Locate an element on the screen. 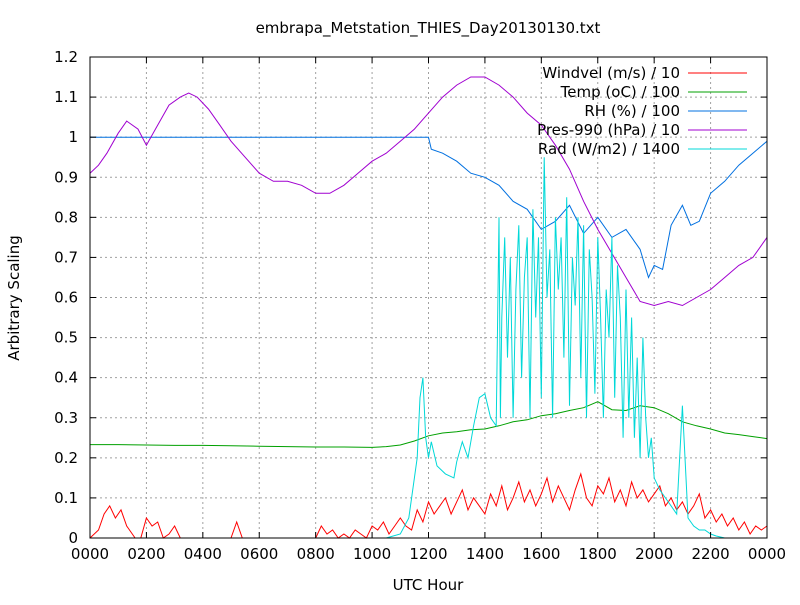 The width and height of the screenshot is (800, 605). y-tick-label: 1.1 is located at coordinates (66, 97).